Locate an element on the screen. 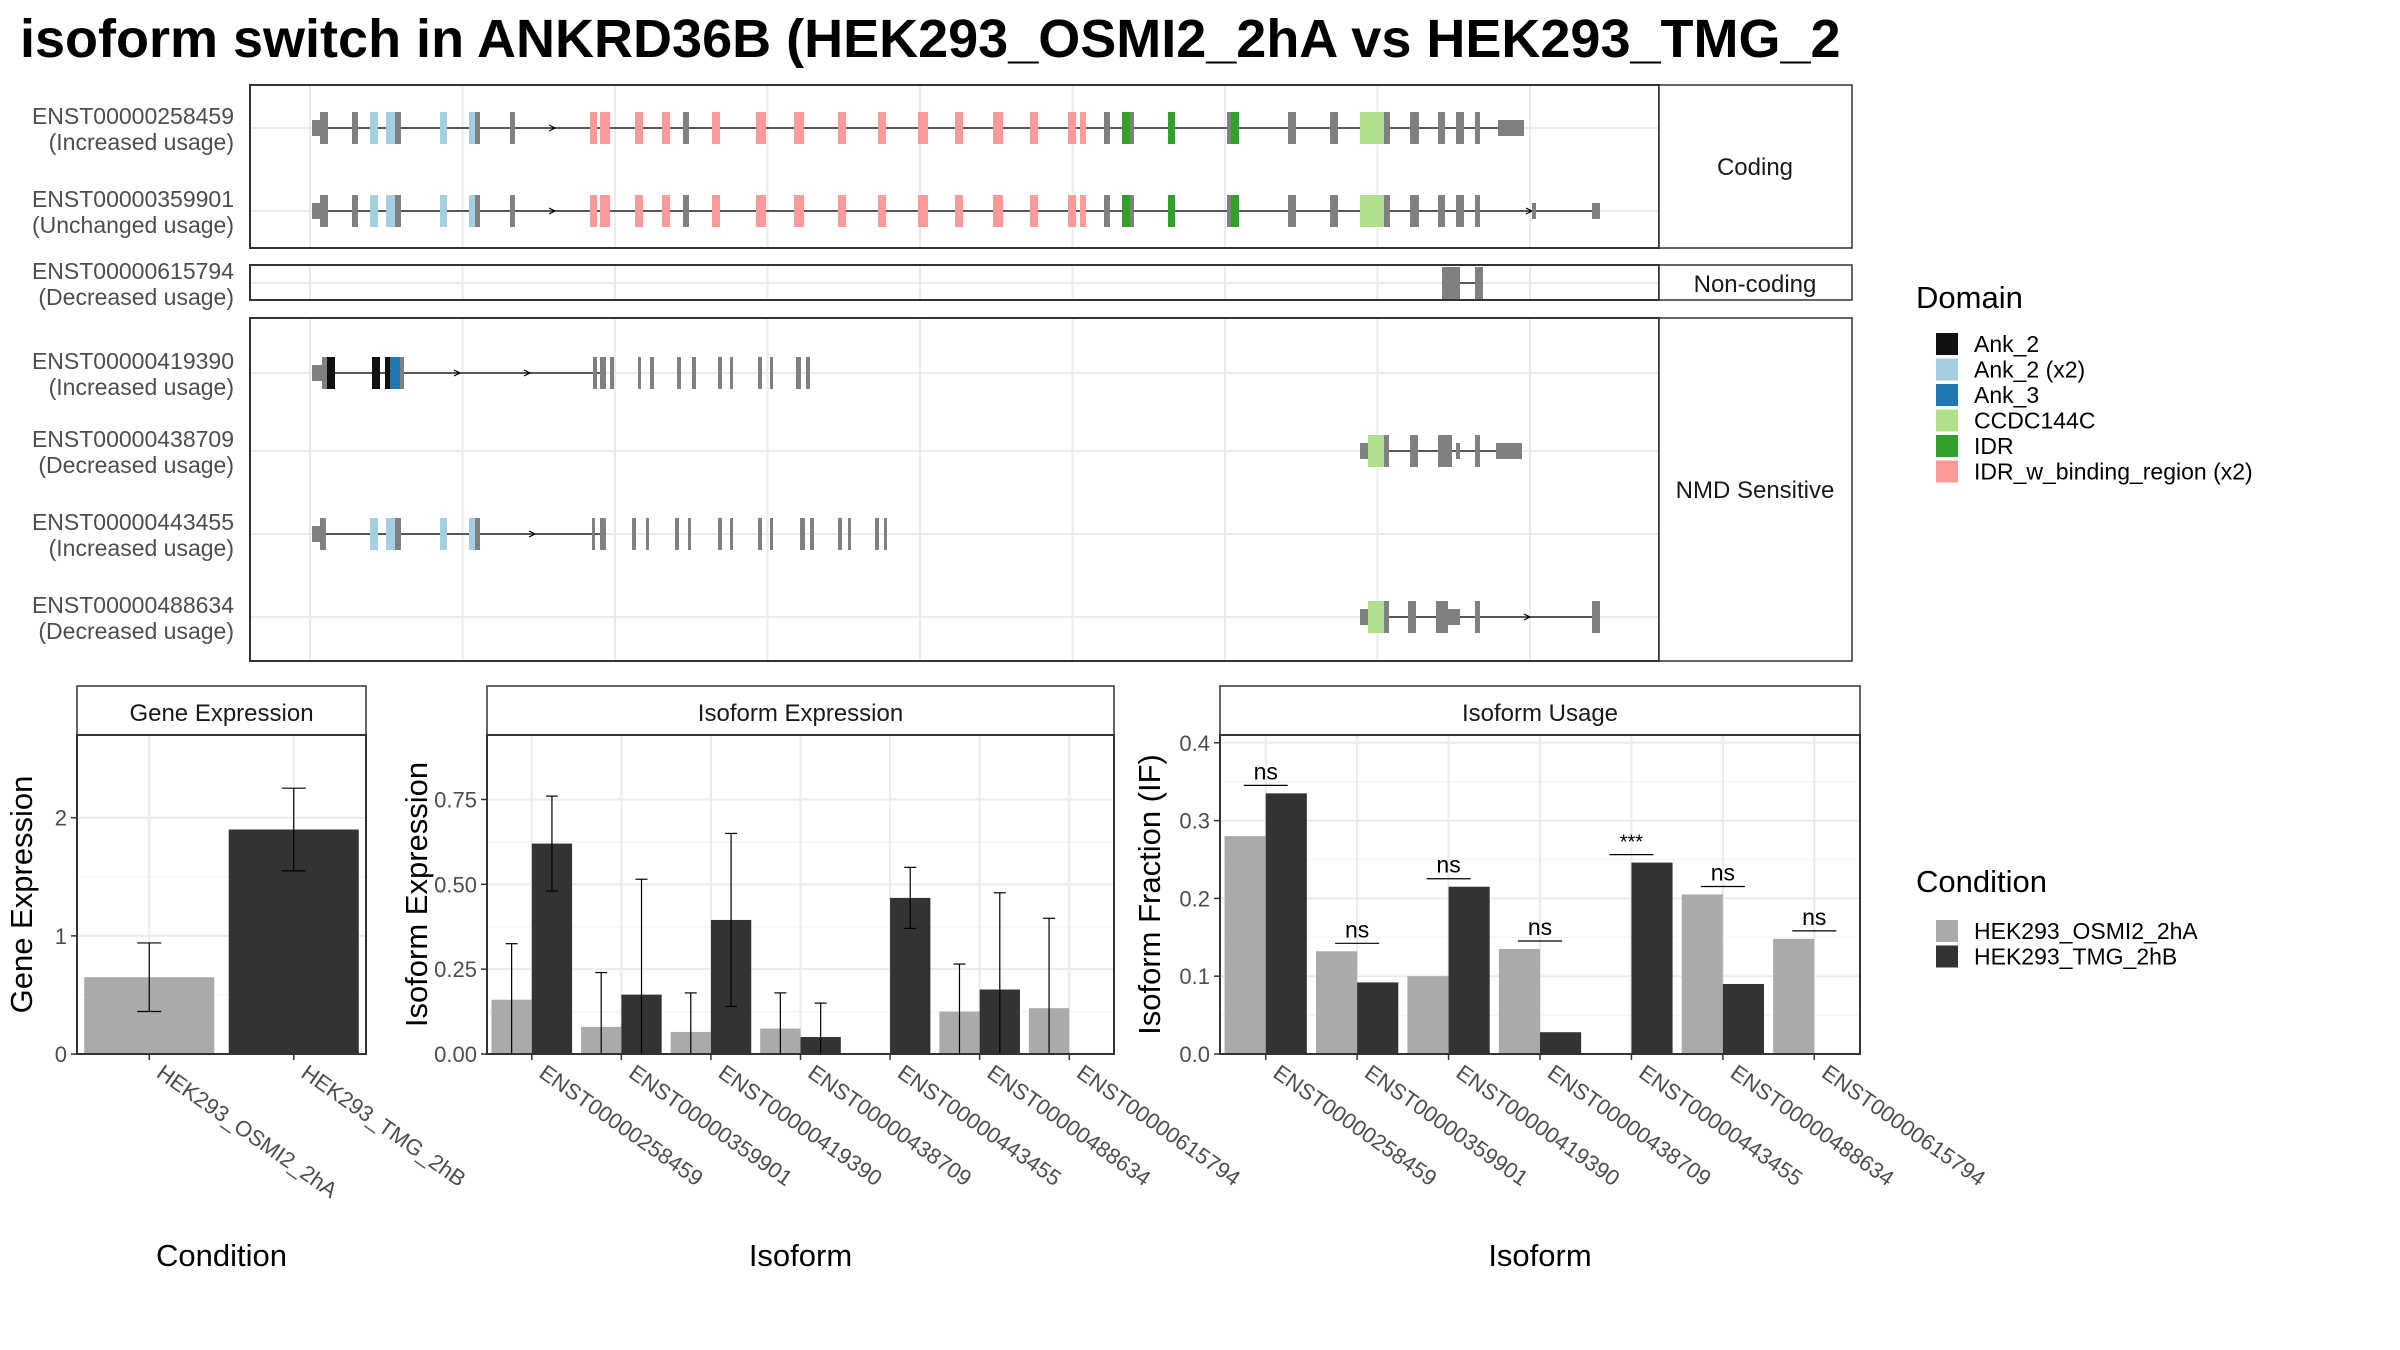  domain-legend-label: CCDC144C is located at coordinates (2034, 421).